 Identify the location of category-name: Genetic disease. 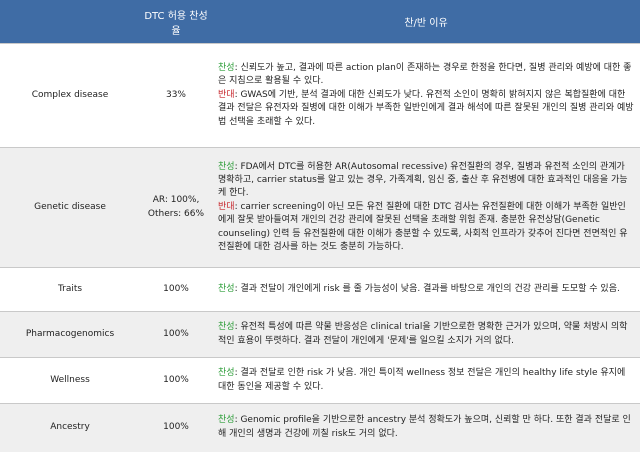
(70, 207).